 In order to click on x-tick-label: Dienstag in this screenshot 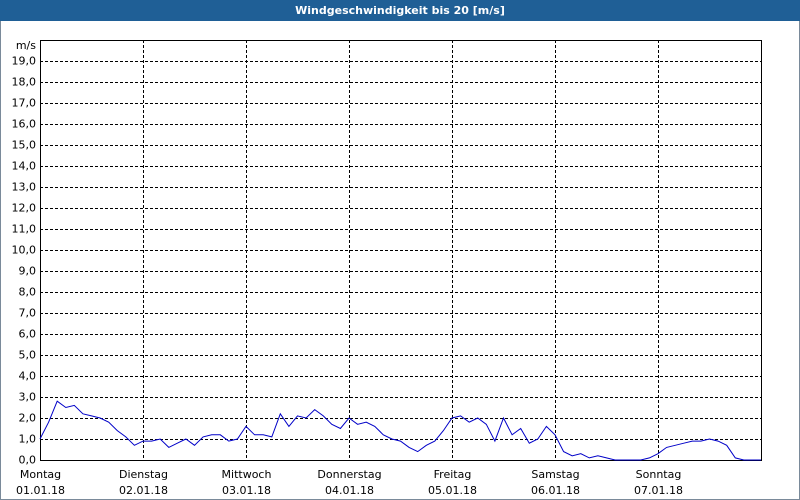, I will do `click(143, 474)`.